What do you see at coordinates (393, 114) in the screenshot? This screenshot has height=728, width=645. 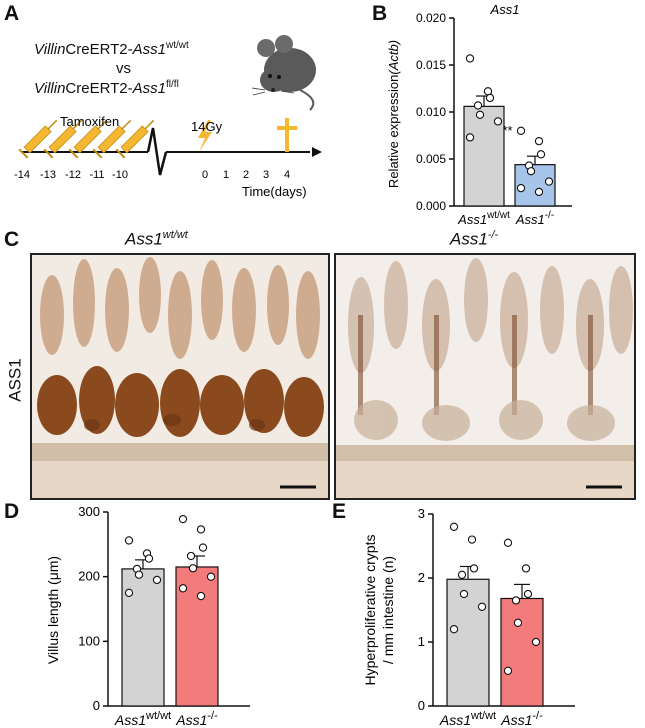 I see `chart-b-ylabel: Relative expression(Actb)` at bounding box center [393, 114].